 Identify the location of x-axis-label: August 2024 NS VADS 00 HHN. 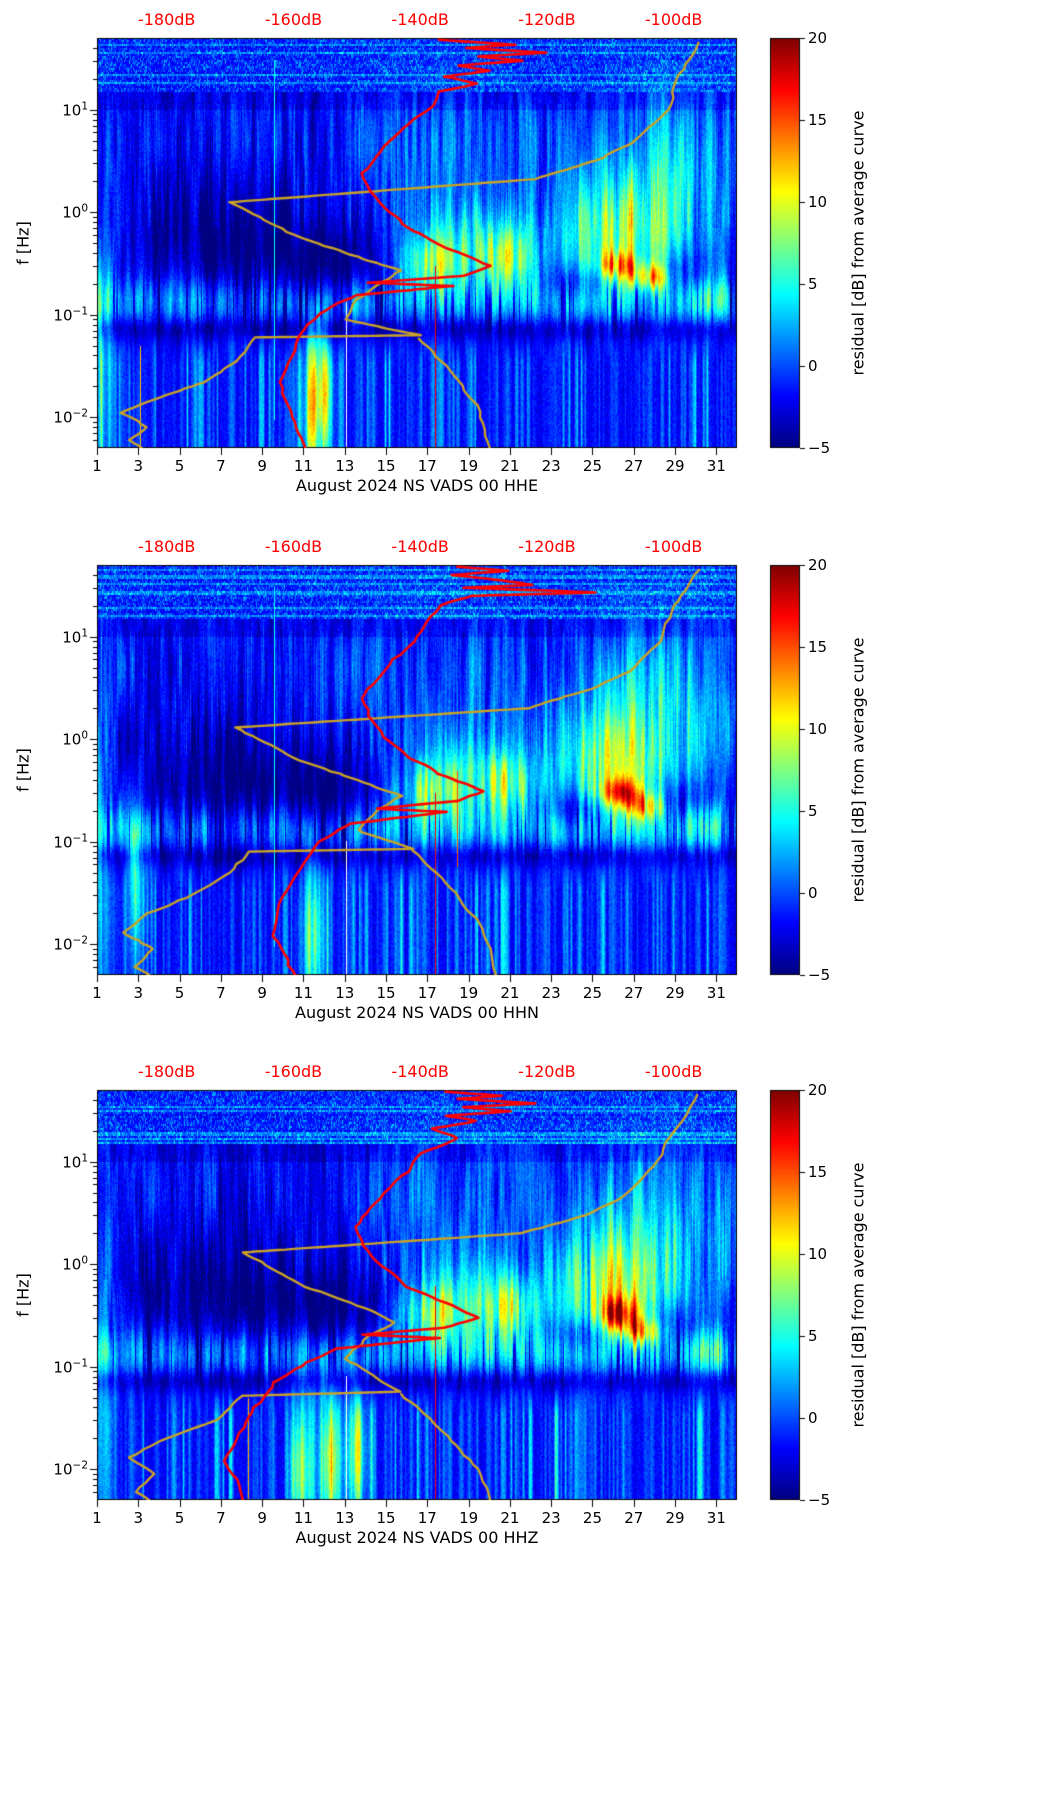
(417, 1012).